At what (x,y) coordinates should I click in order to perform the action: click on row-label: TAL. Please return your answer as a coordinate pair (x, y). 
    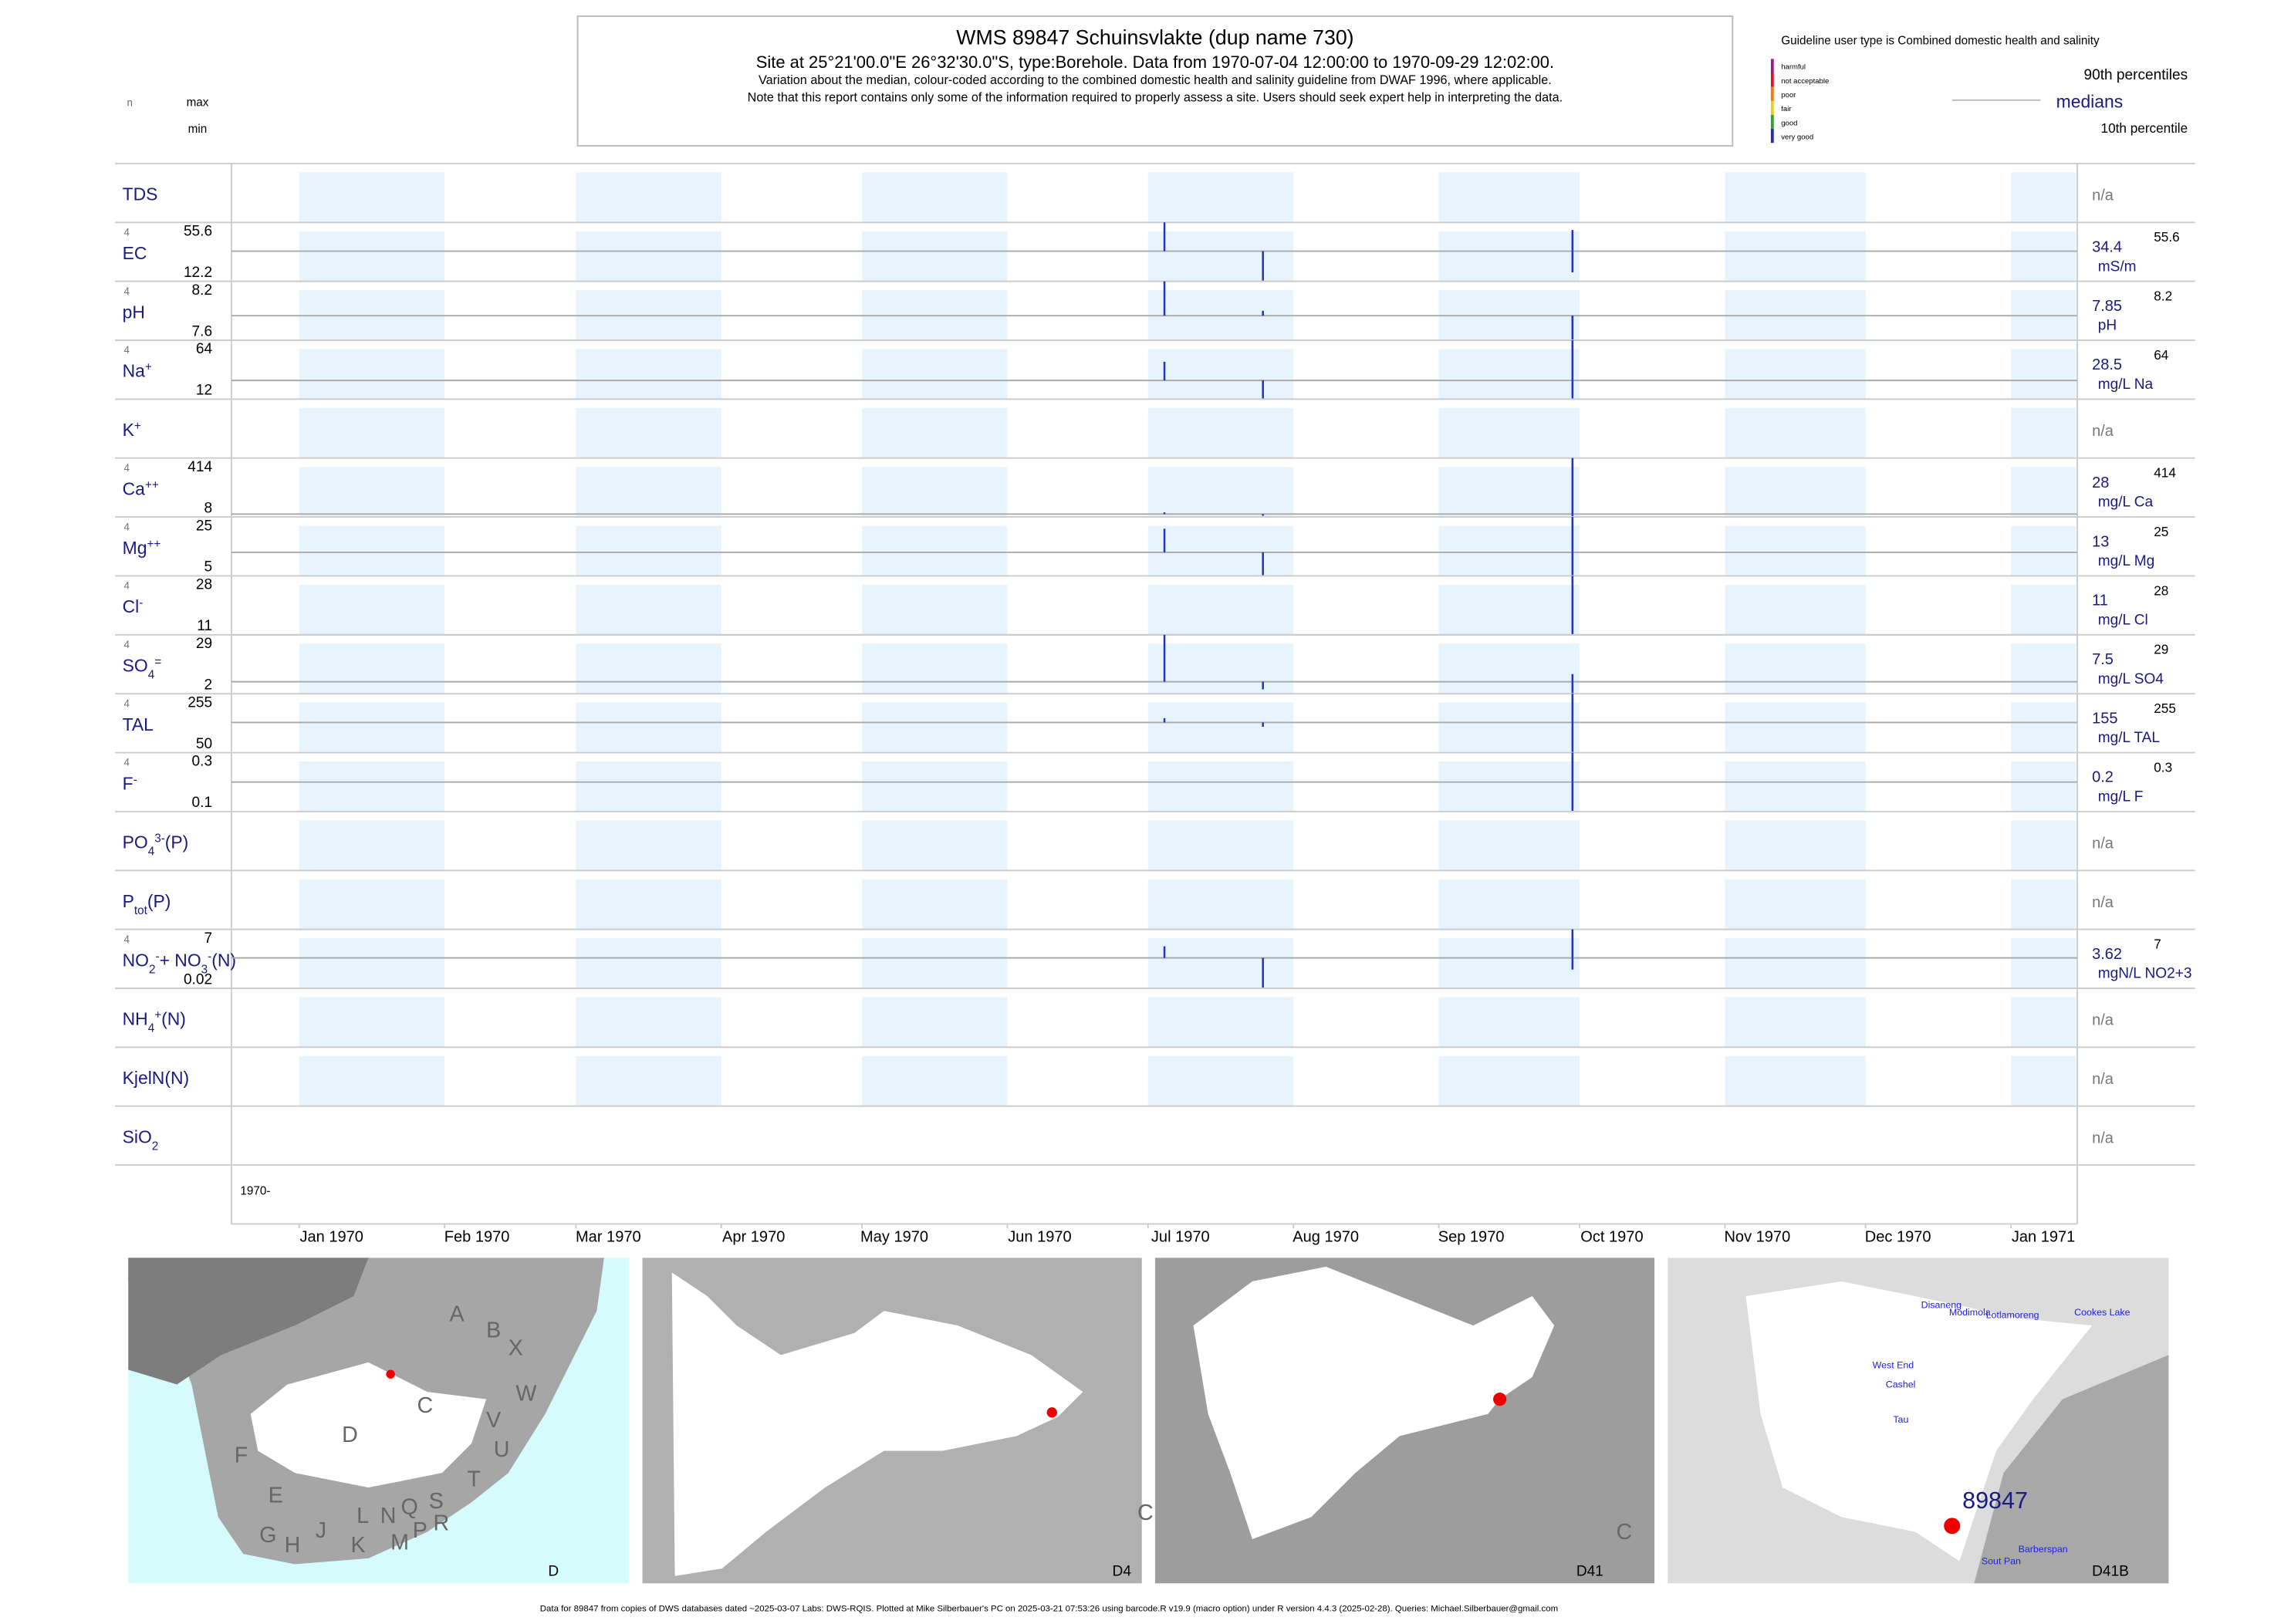
    Looking at the image, I should click on (138, 724).